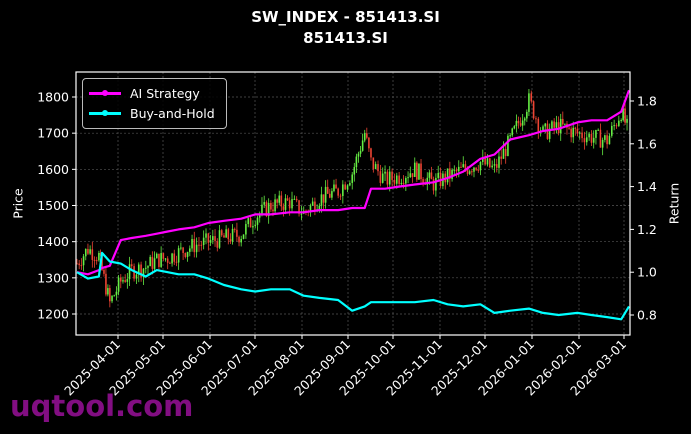 The height and width of the screenshot is (434, 691). Describe the element at coordinates (53, 133) in the screenshot. I see `y-tick-label-left: 1700` at that location.